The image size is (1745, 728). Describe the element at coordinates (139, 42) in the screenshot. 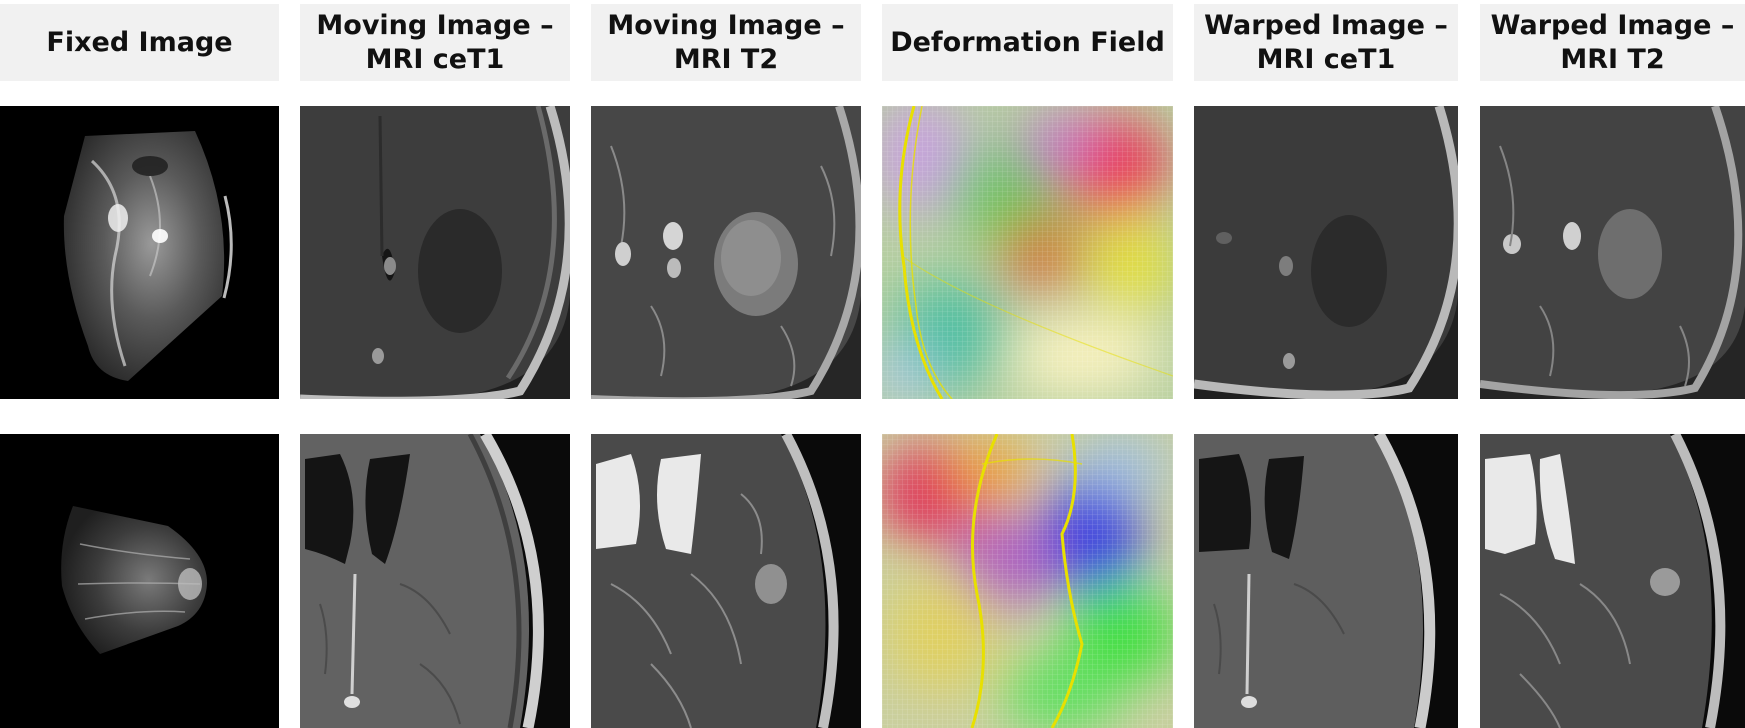

I see `header-fixed-image: Fixed Image` at that location.